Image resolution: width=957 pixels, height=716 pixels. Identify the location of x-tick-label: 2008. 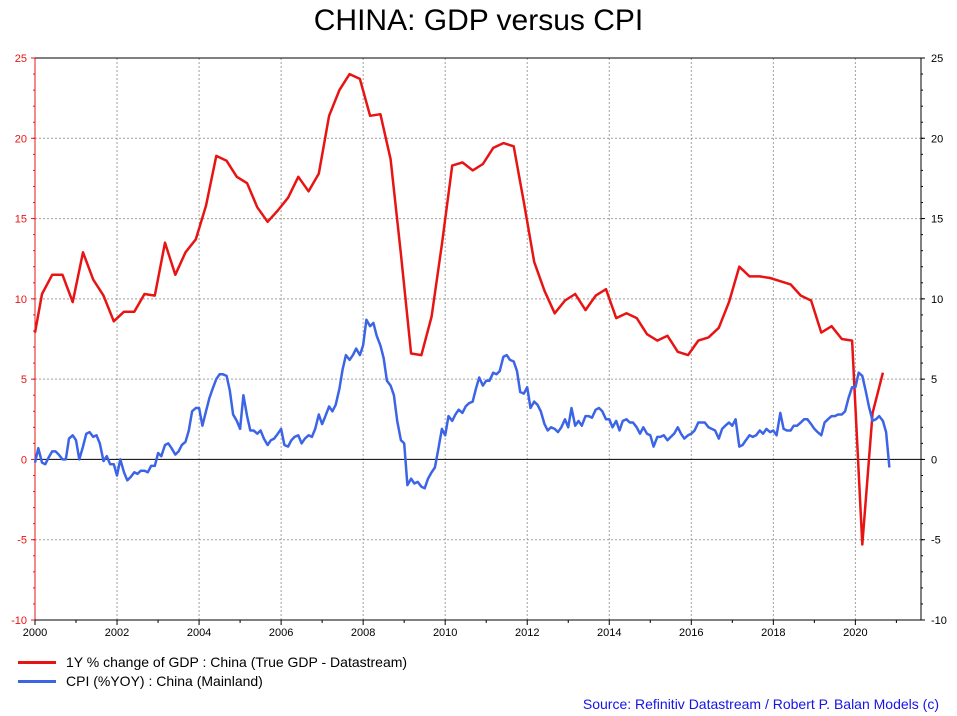
(363, 633).